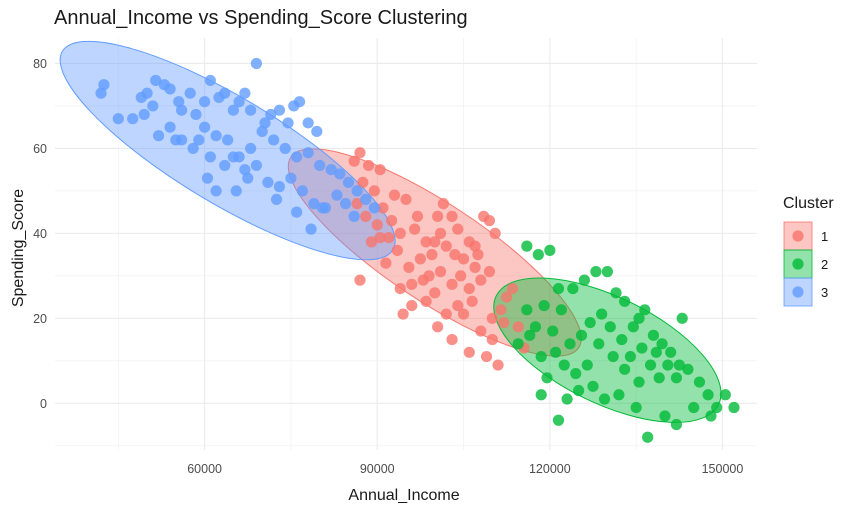 This screenshot has width=860, height=515. What do you see at coordinates (40, 64) in the screenshot?
I see `y-tick-label: 80` at bounding box center [40, 64].